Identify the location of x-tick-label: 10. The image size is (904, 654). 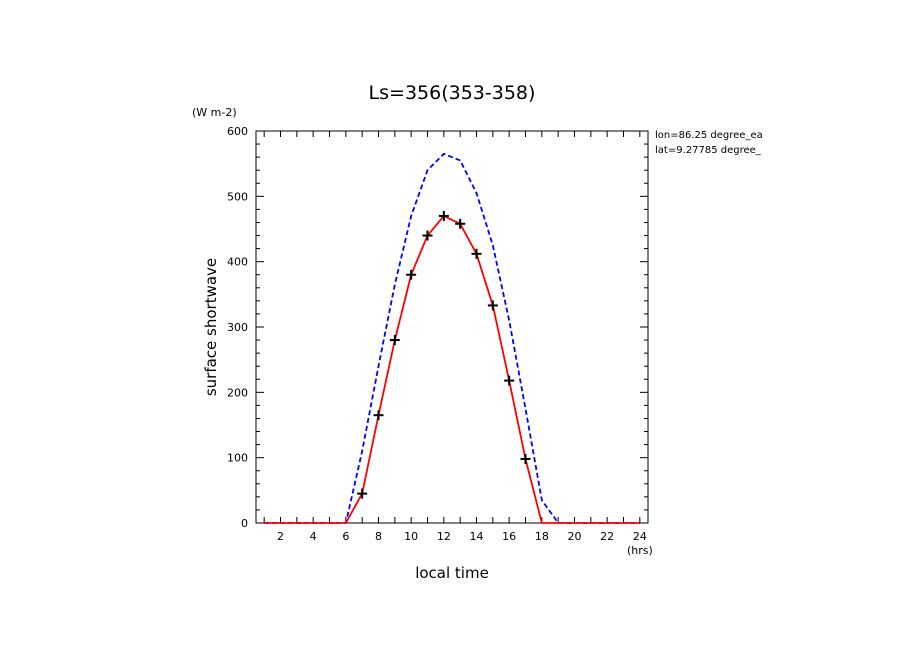
(411, 536).